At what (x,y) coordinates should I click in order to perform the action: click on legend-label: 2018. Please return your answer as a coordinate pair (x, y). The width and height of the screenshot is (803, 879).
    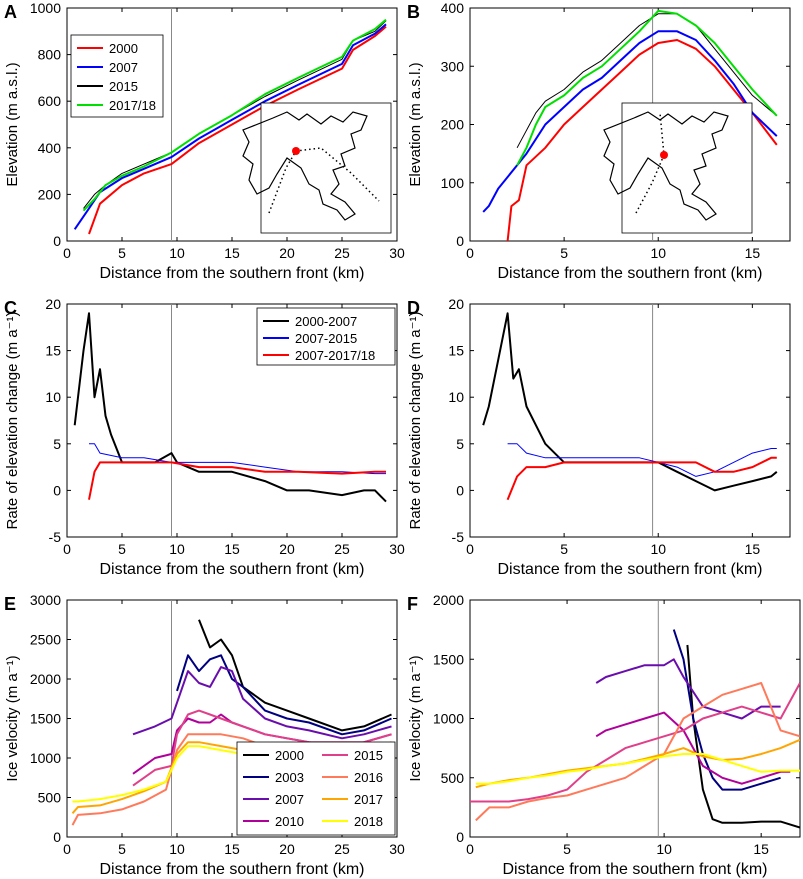
    Looking at the image, I should click on (368, 821).